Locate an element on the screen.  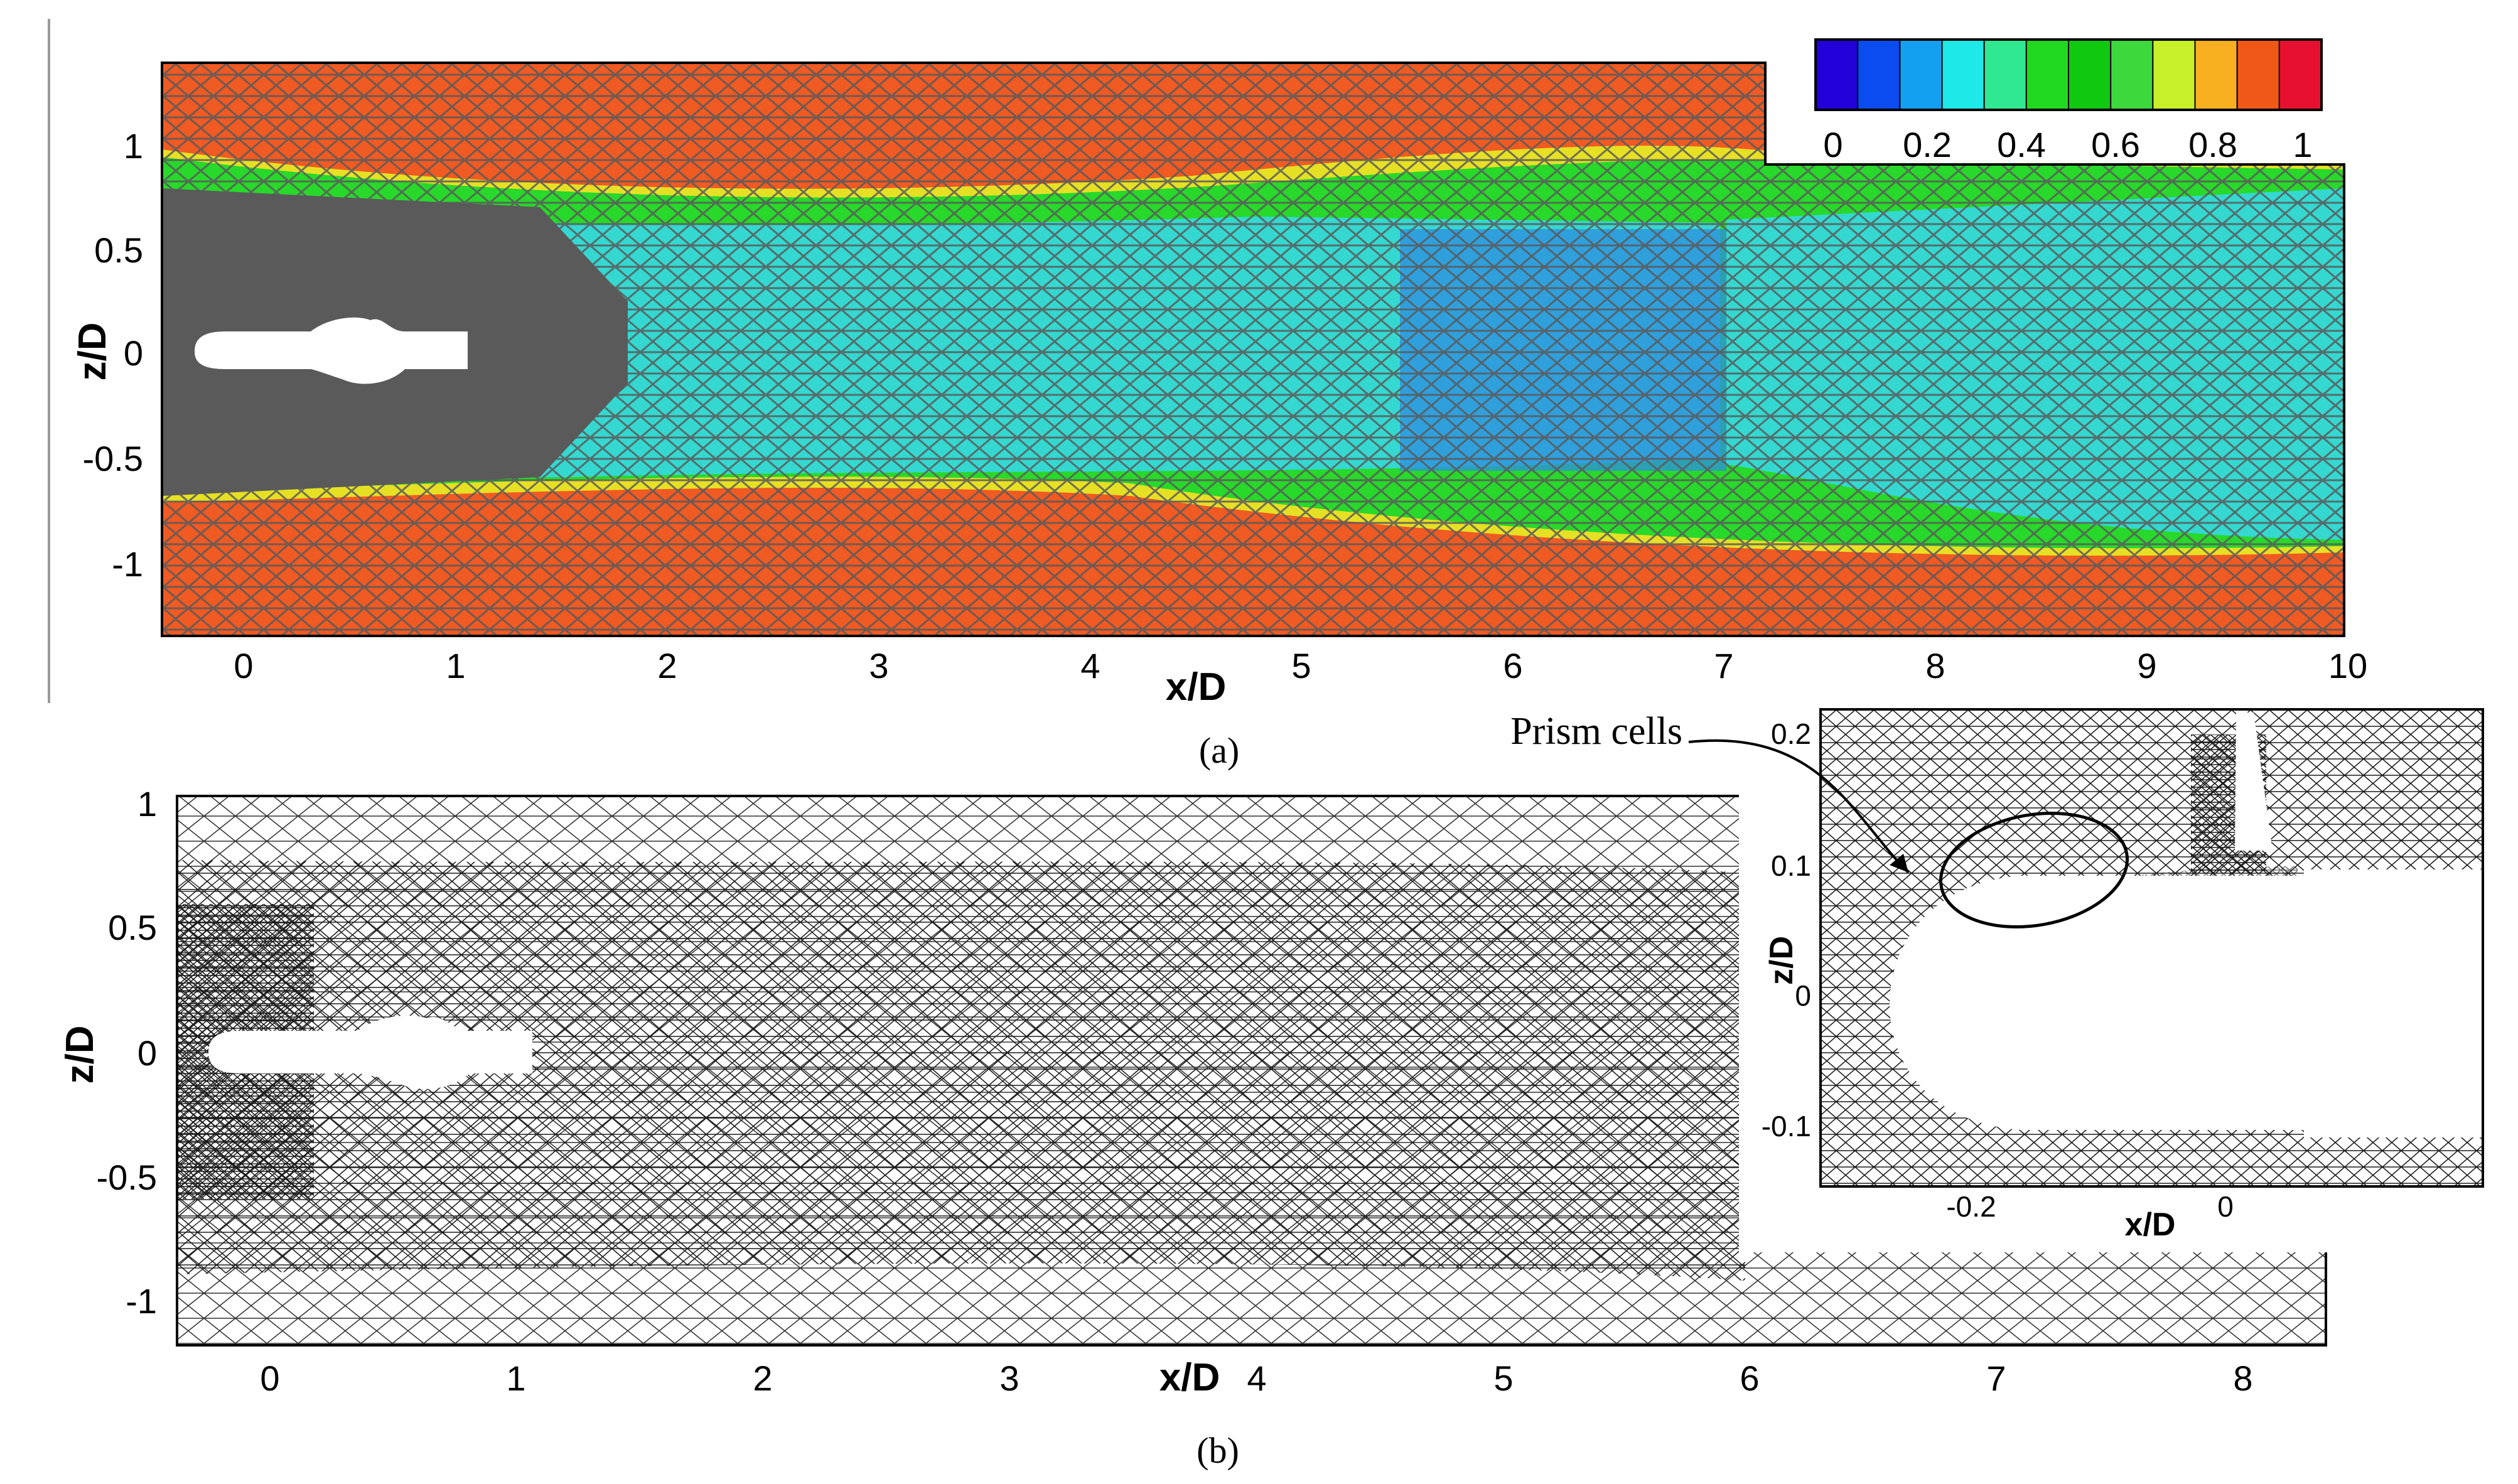
ytick-a-0: 0 is located at coordinates (133, 353).